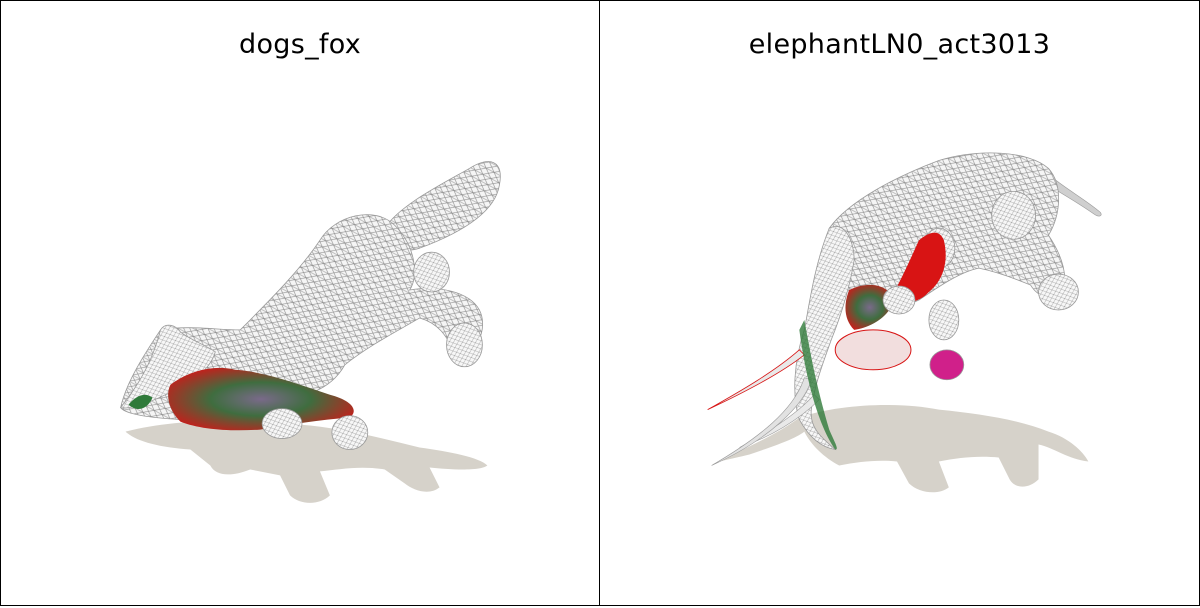 The image size is (1200, 608). I want to click on elephant-hind-foot, so click(1058, 292).